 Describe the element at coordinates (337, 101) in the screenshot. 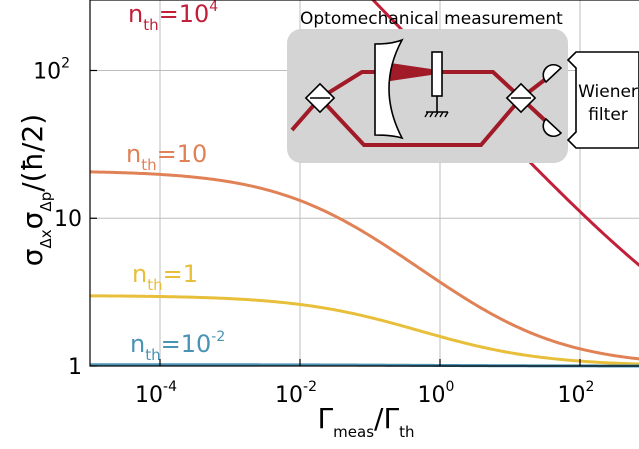

I see `beam-upper-left` at that location.